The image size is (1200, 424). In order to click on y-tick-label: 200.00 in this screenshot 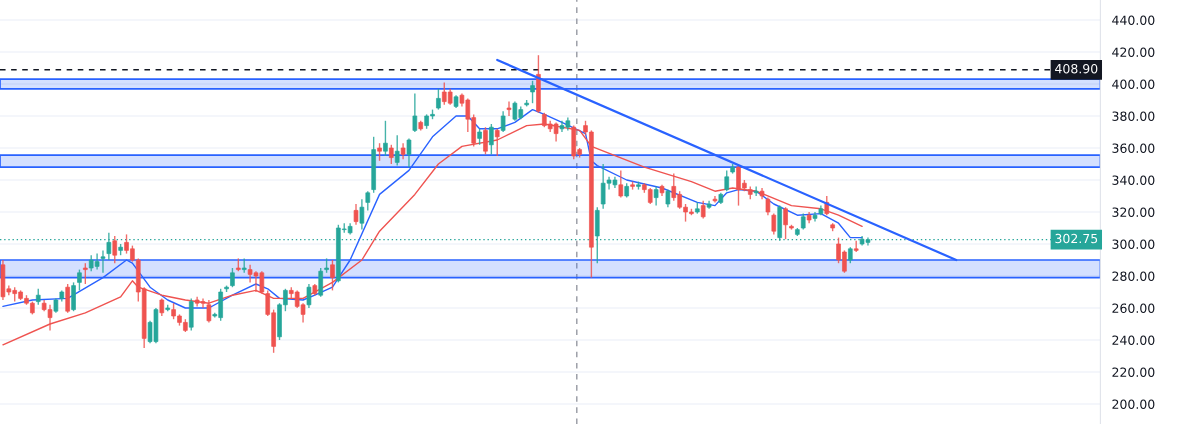, I will do `click(1133, 404)`.